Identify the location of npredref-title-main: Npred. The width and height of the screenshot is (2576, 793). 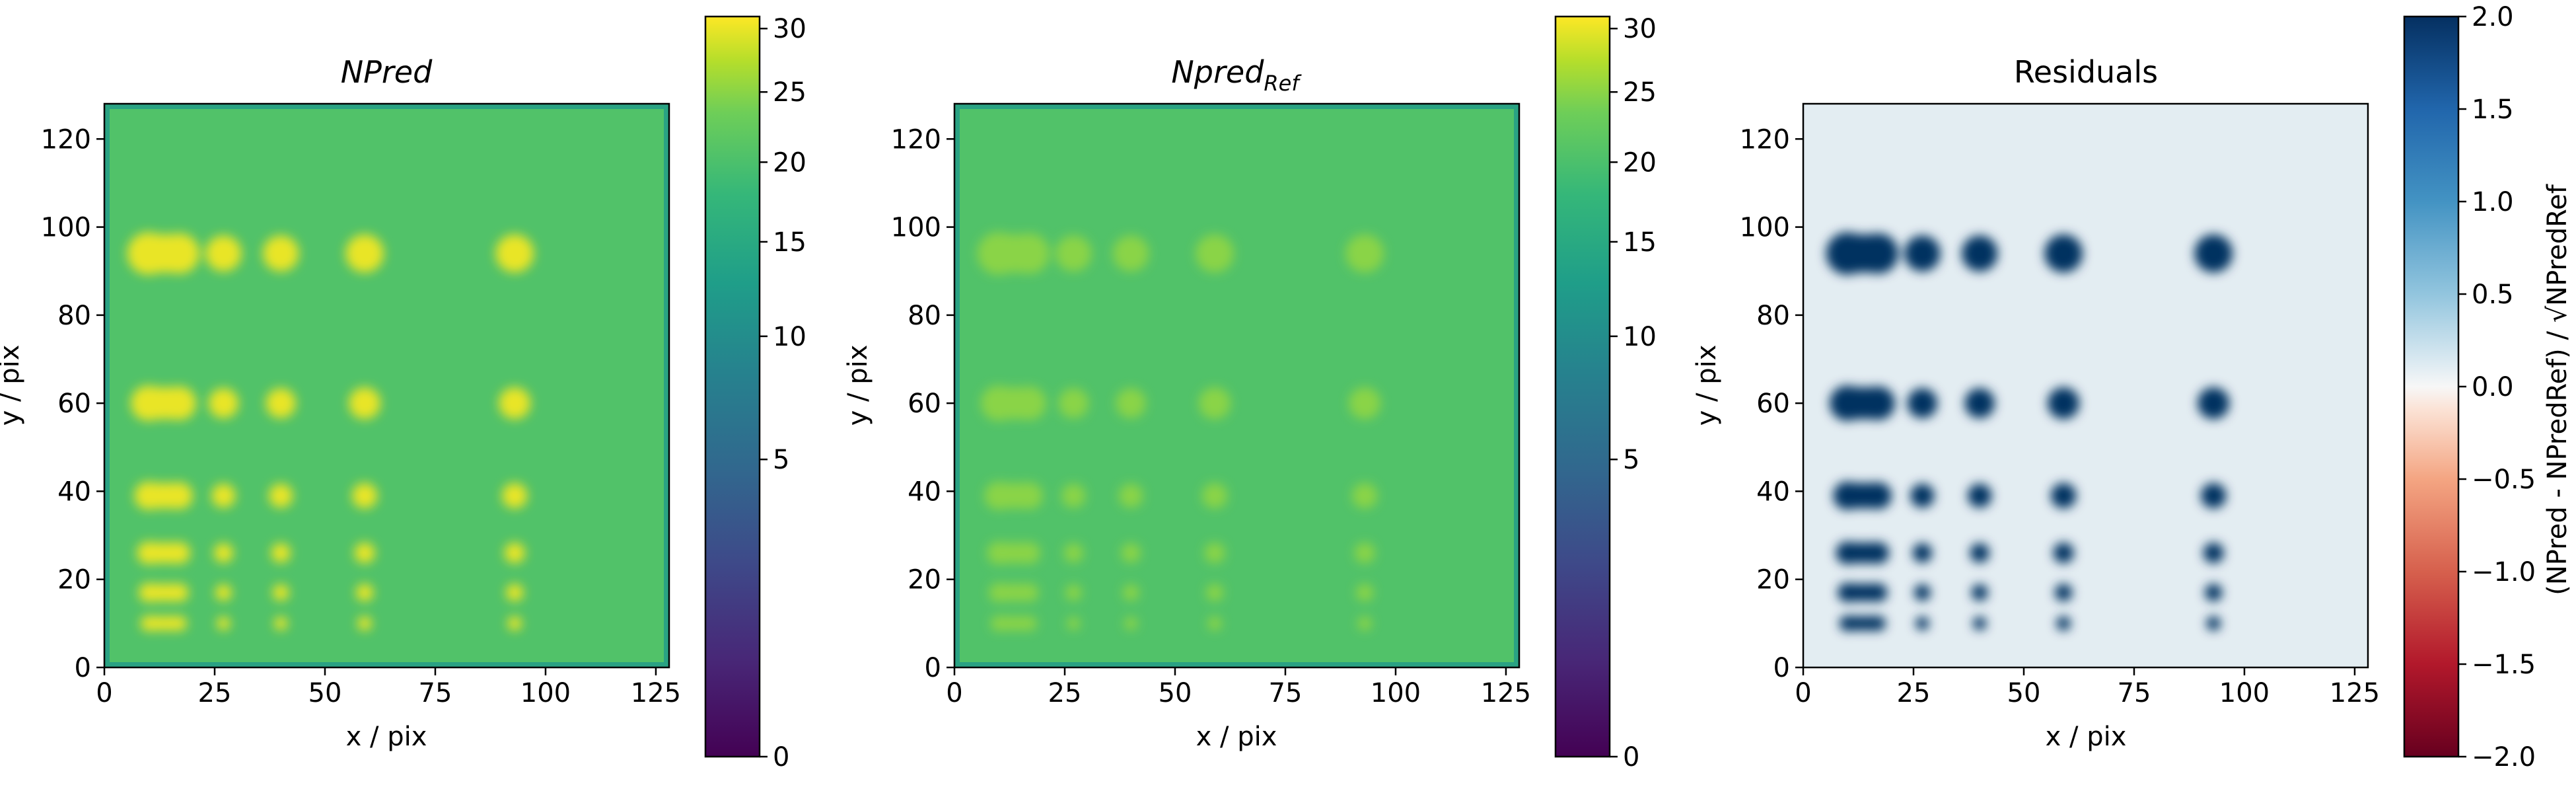
(1218, 72).